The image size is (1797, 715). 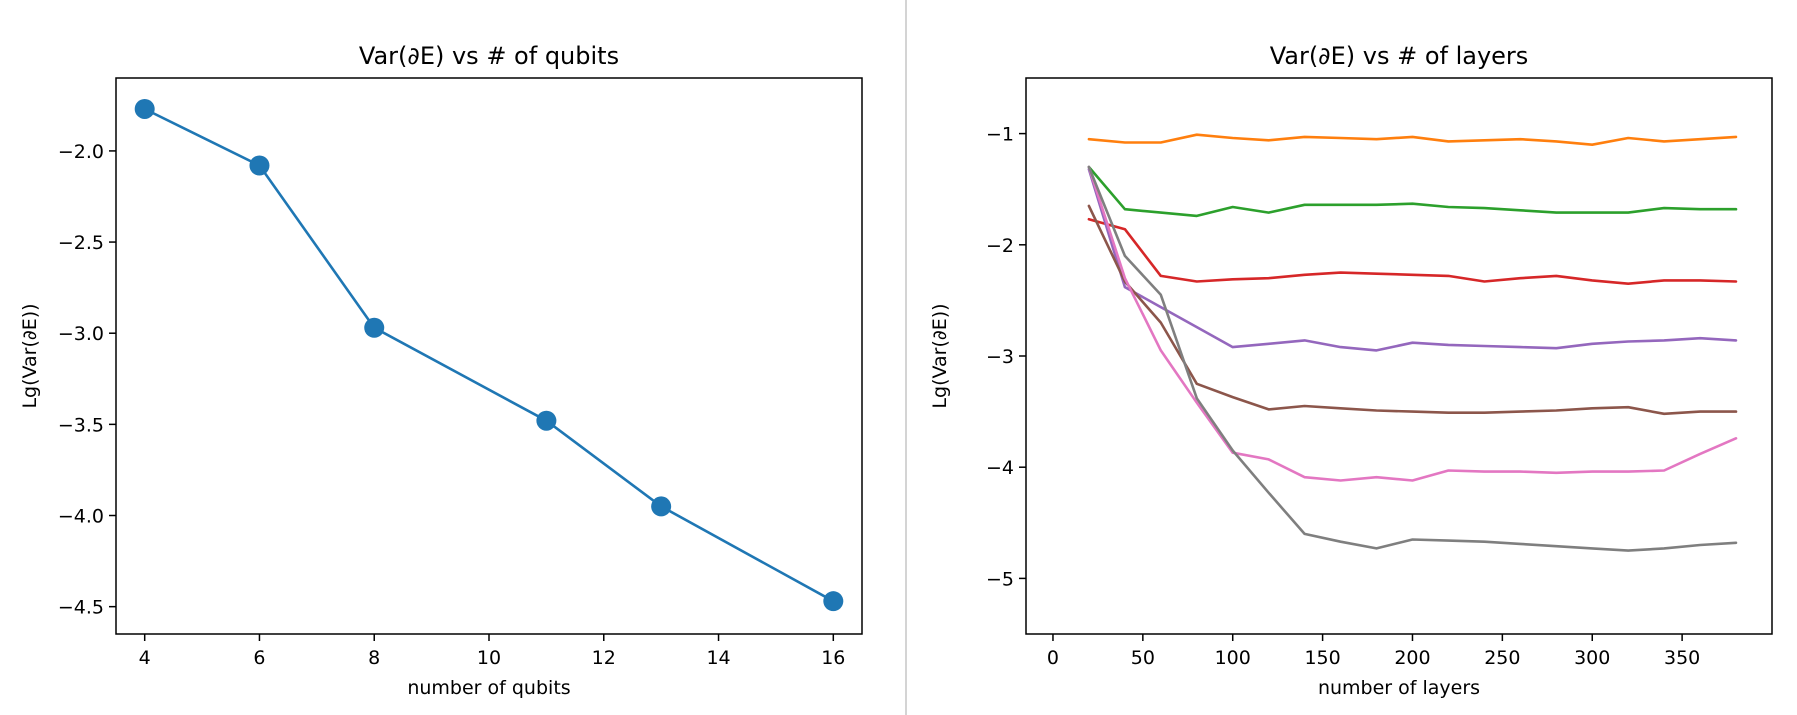 What do you see at coordinates (833, 658) in the screenshot?
I see `x-tick-label: 16` at bounding box center [833, 658].